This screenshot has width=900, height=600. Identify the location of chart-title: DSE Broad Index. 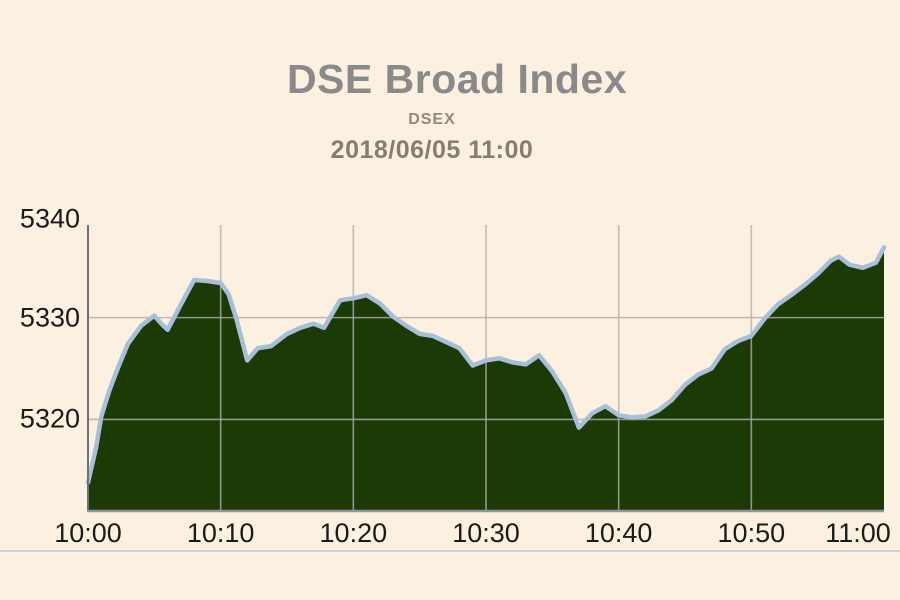
(457, 79).